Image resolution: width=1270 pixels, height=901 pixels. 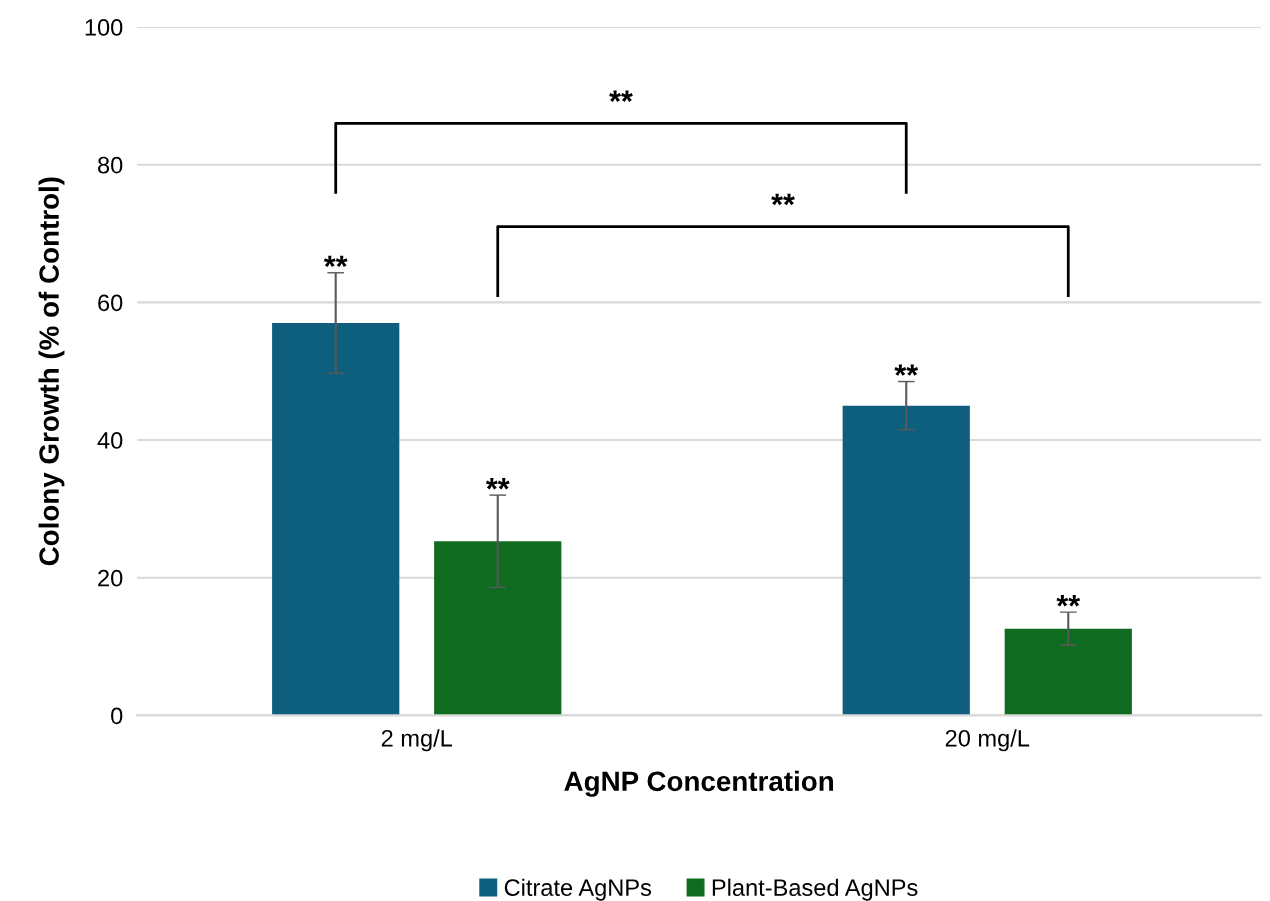 I want to click on x-tick-label: 20 mg/L, so click(x=987, y=740).